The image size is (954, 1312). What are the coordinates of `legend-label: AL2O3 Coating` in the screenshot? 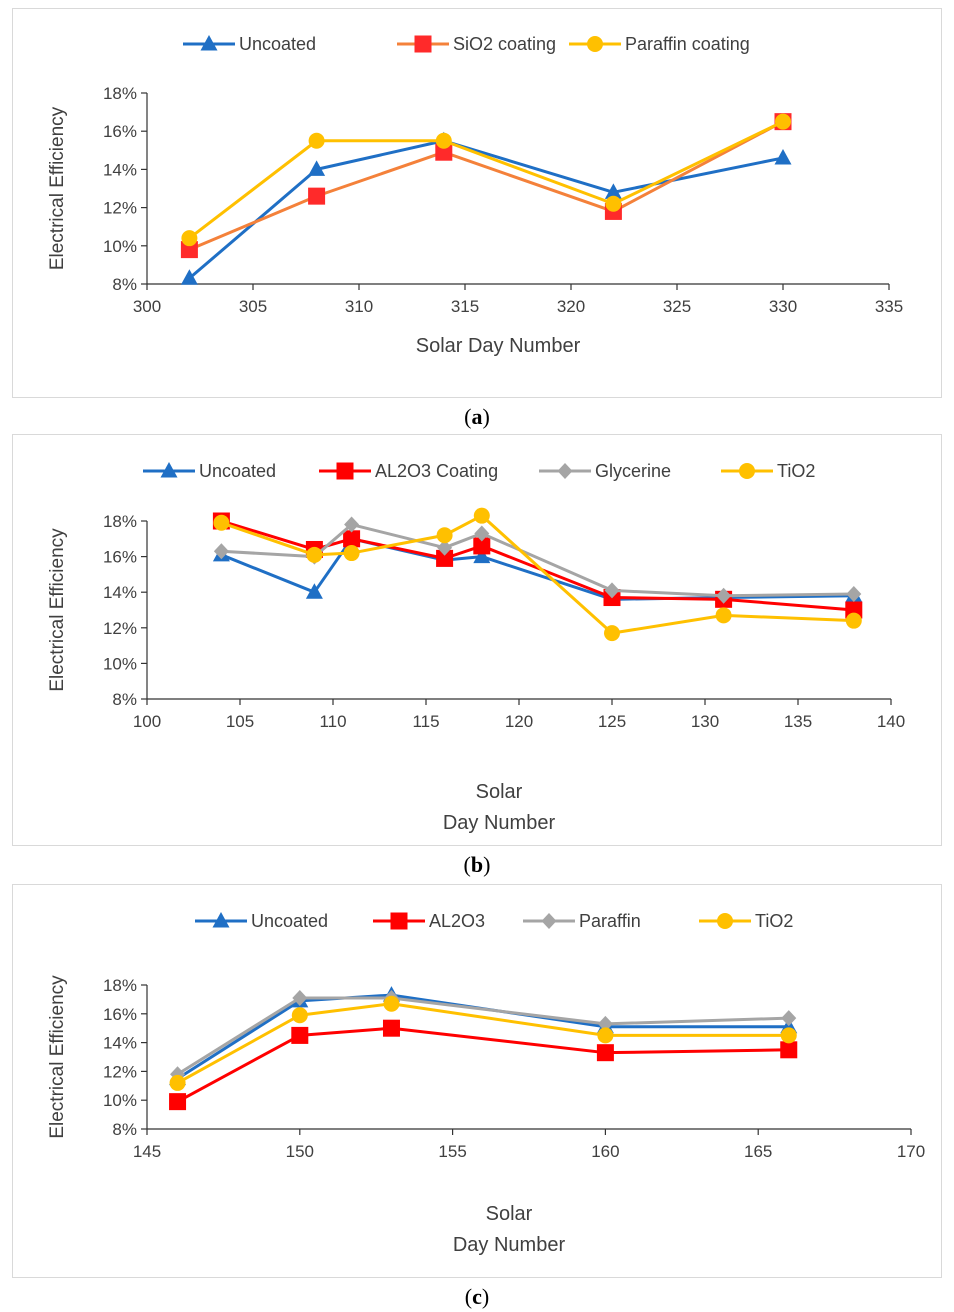 It's located at (436, 471).